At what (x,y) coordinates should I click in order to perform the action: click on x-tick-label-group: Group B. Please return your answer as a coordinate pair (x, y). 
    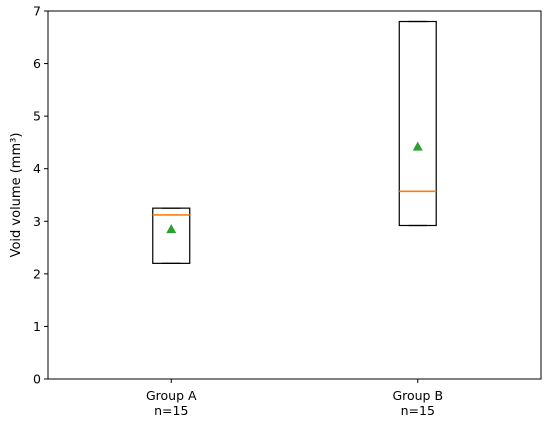
    Looking at the image, I should click on (417, 395).